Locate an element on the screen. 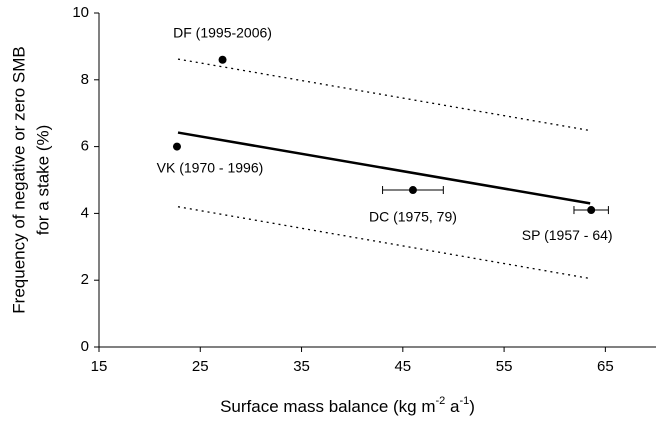 The image size is (659, 423). x-tick-label: 55 is located at coordinates (504, 366).